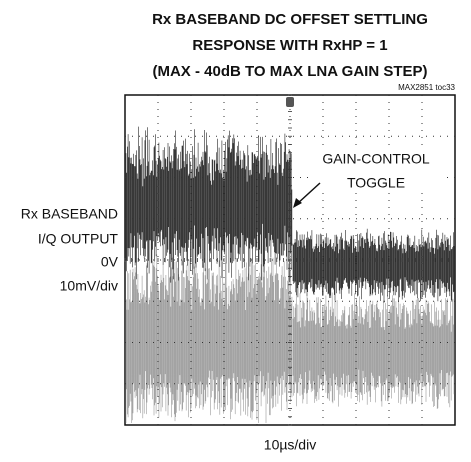 This screenshot has width=471, height=462. What do you see at coordinates (290, 19) in the screenshot?
I see `title-line: Rx BASEBAND DC OFFSET SETTLING` at bounding box center [290, 19].